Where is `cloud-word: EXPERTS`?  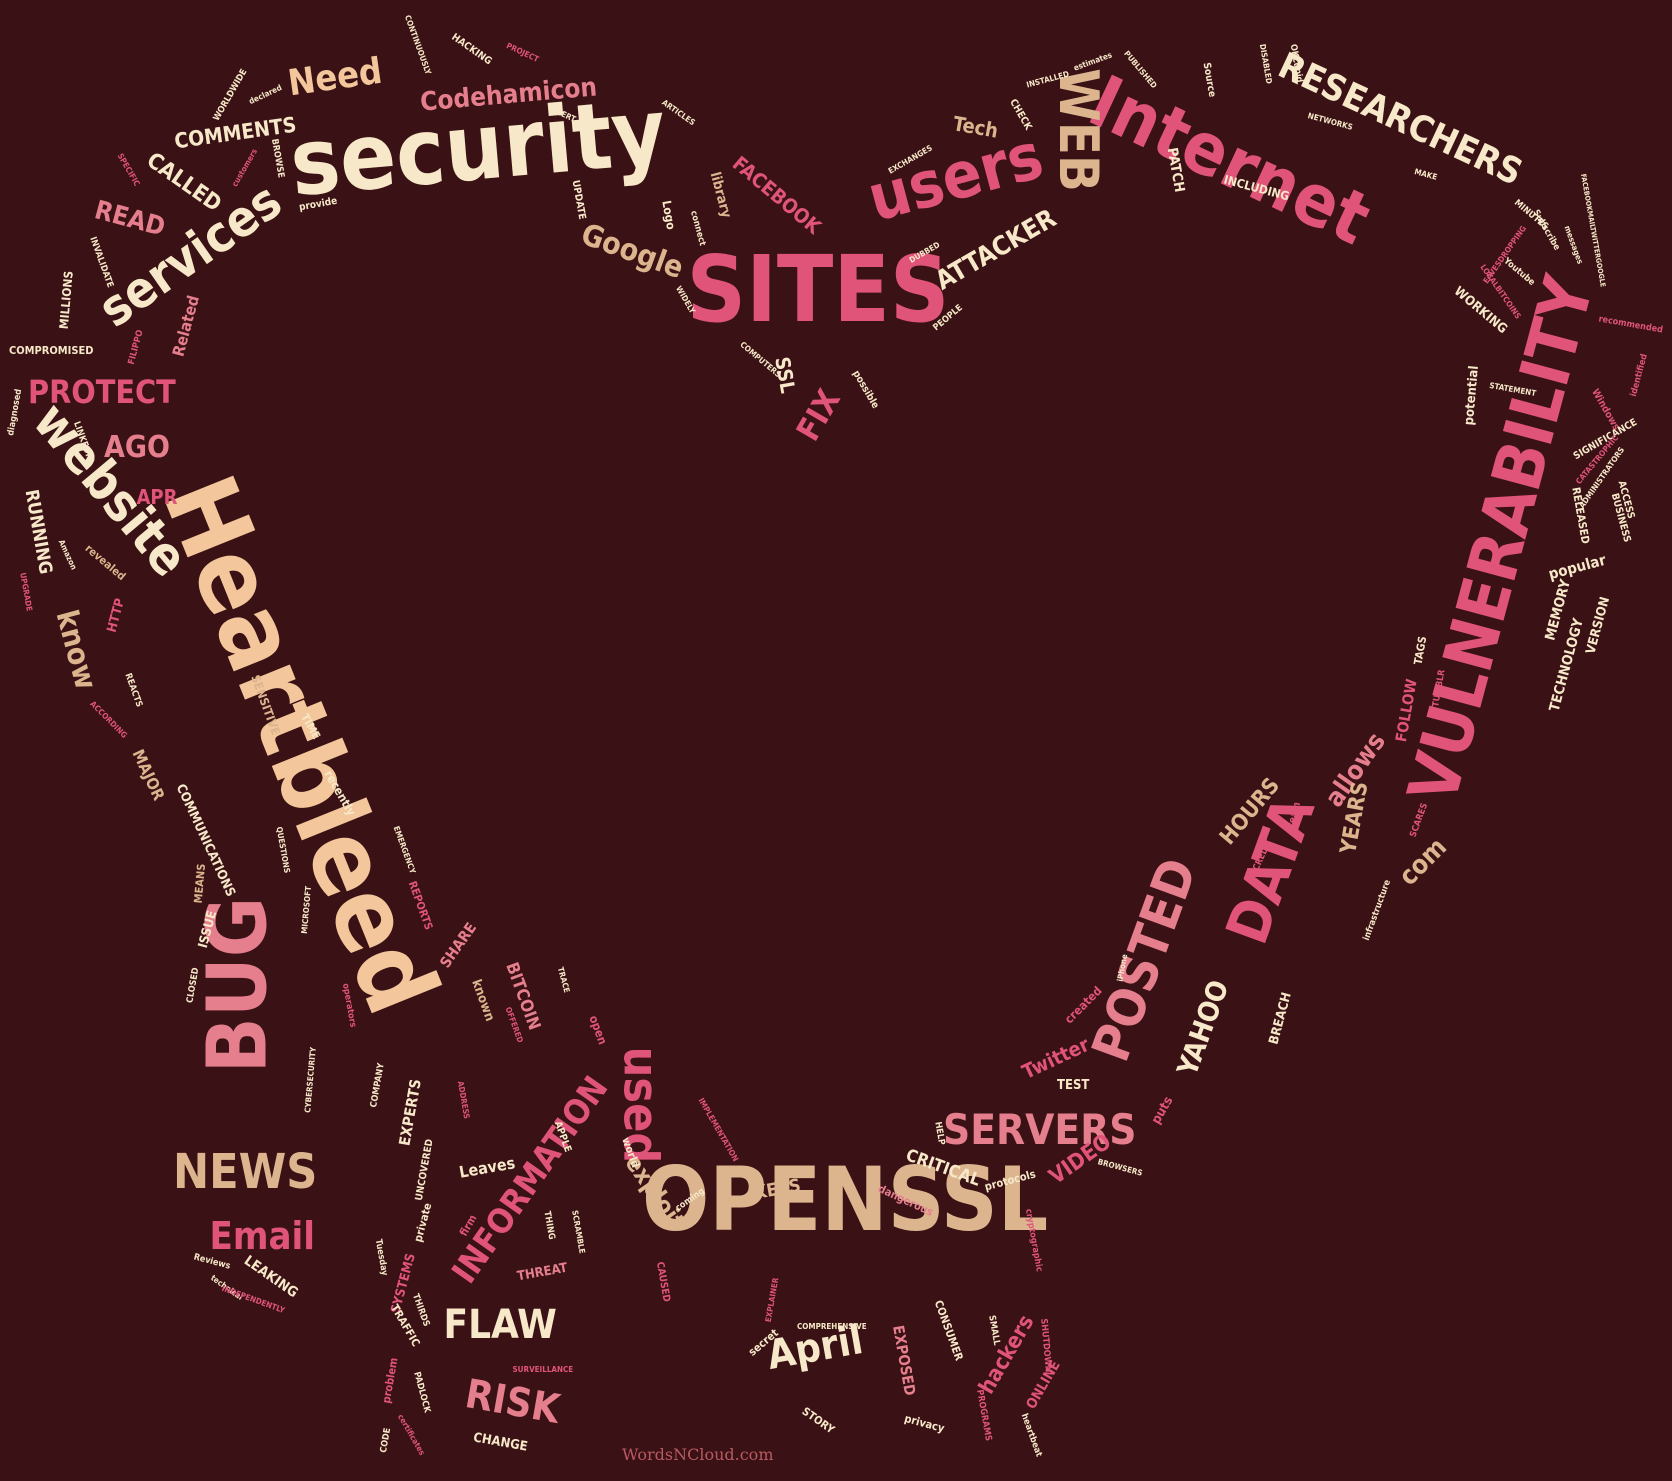 cloud-word: EXPERTS is located at coordinates (409, 1112).